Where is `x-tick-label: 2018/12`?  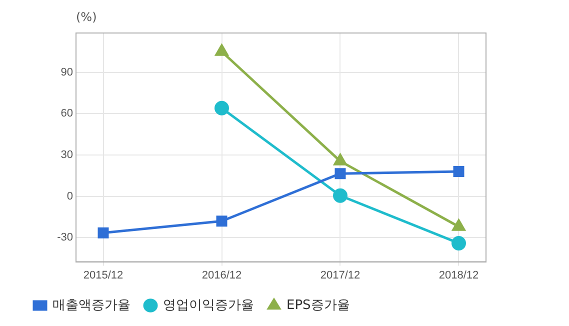 x-tick-label: 2018/12 is located at coordinates (458, 275).